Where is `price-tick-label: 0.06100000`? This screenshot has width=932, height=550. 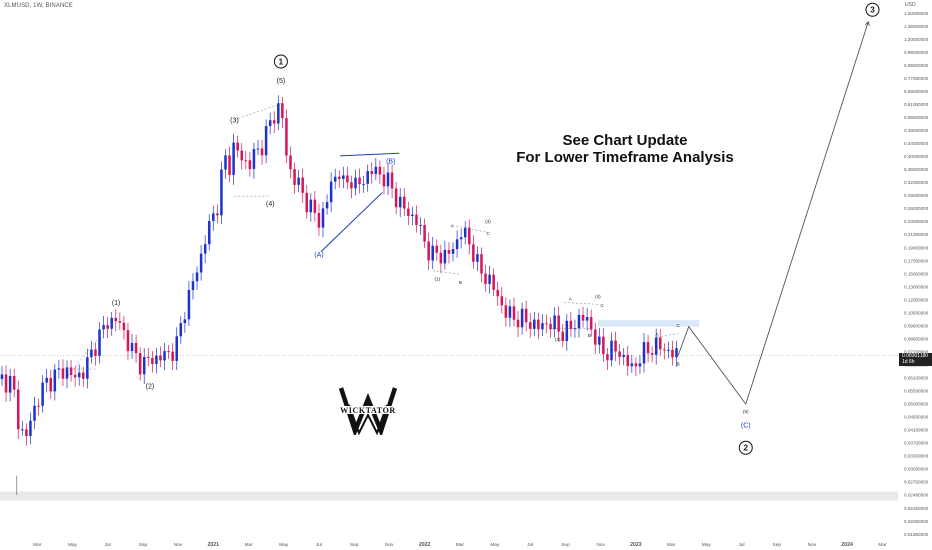
price-tick-label: 0.06100000 is located at coordinates (916, 378).